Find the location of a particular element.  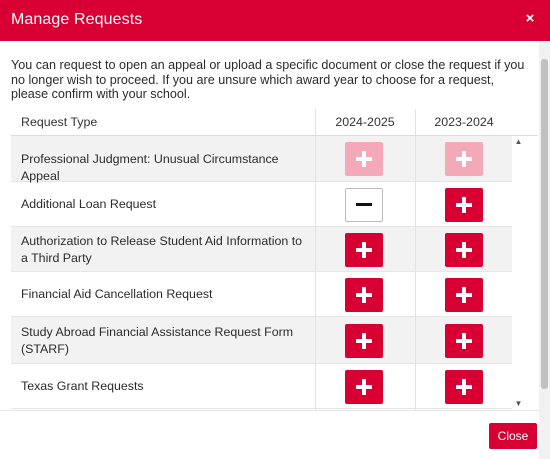

table-row: Additional Loan Request is located at coordinates (262, 204).